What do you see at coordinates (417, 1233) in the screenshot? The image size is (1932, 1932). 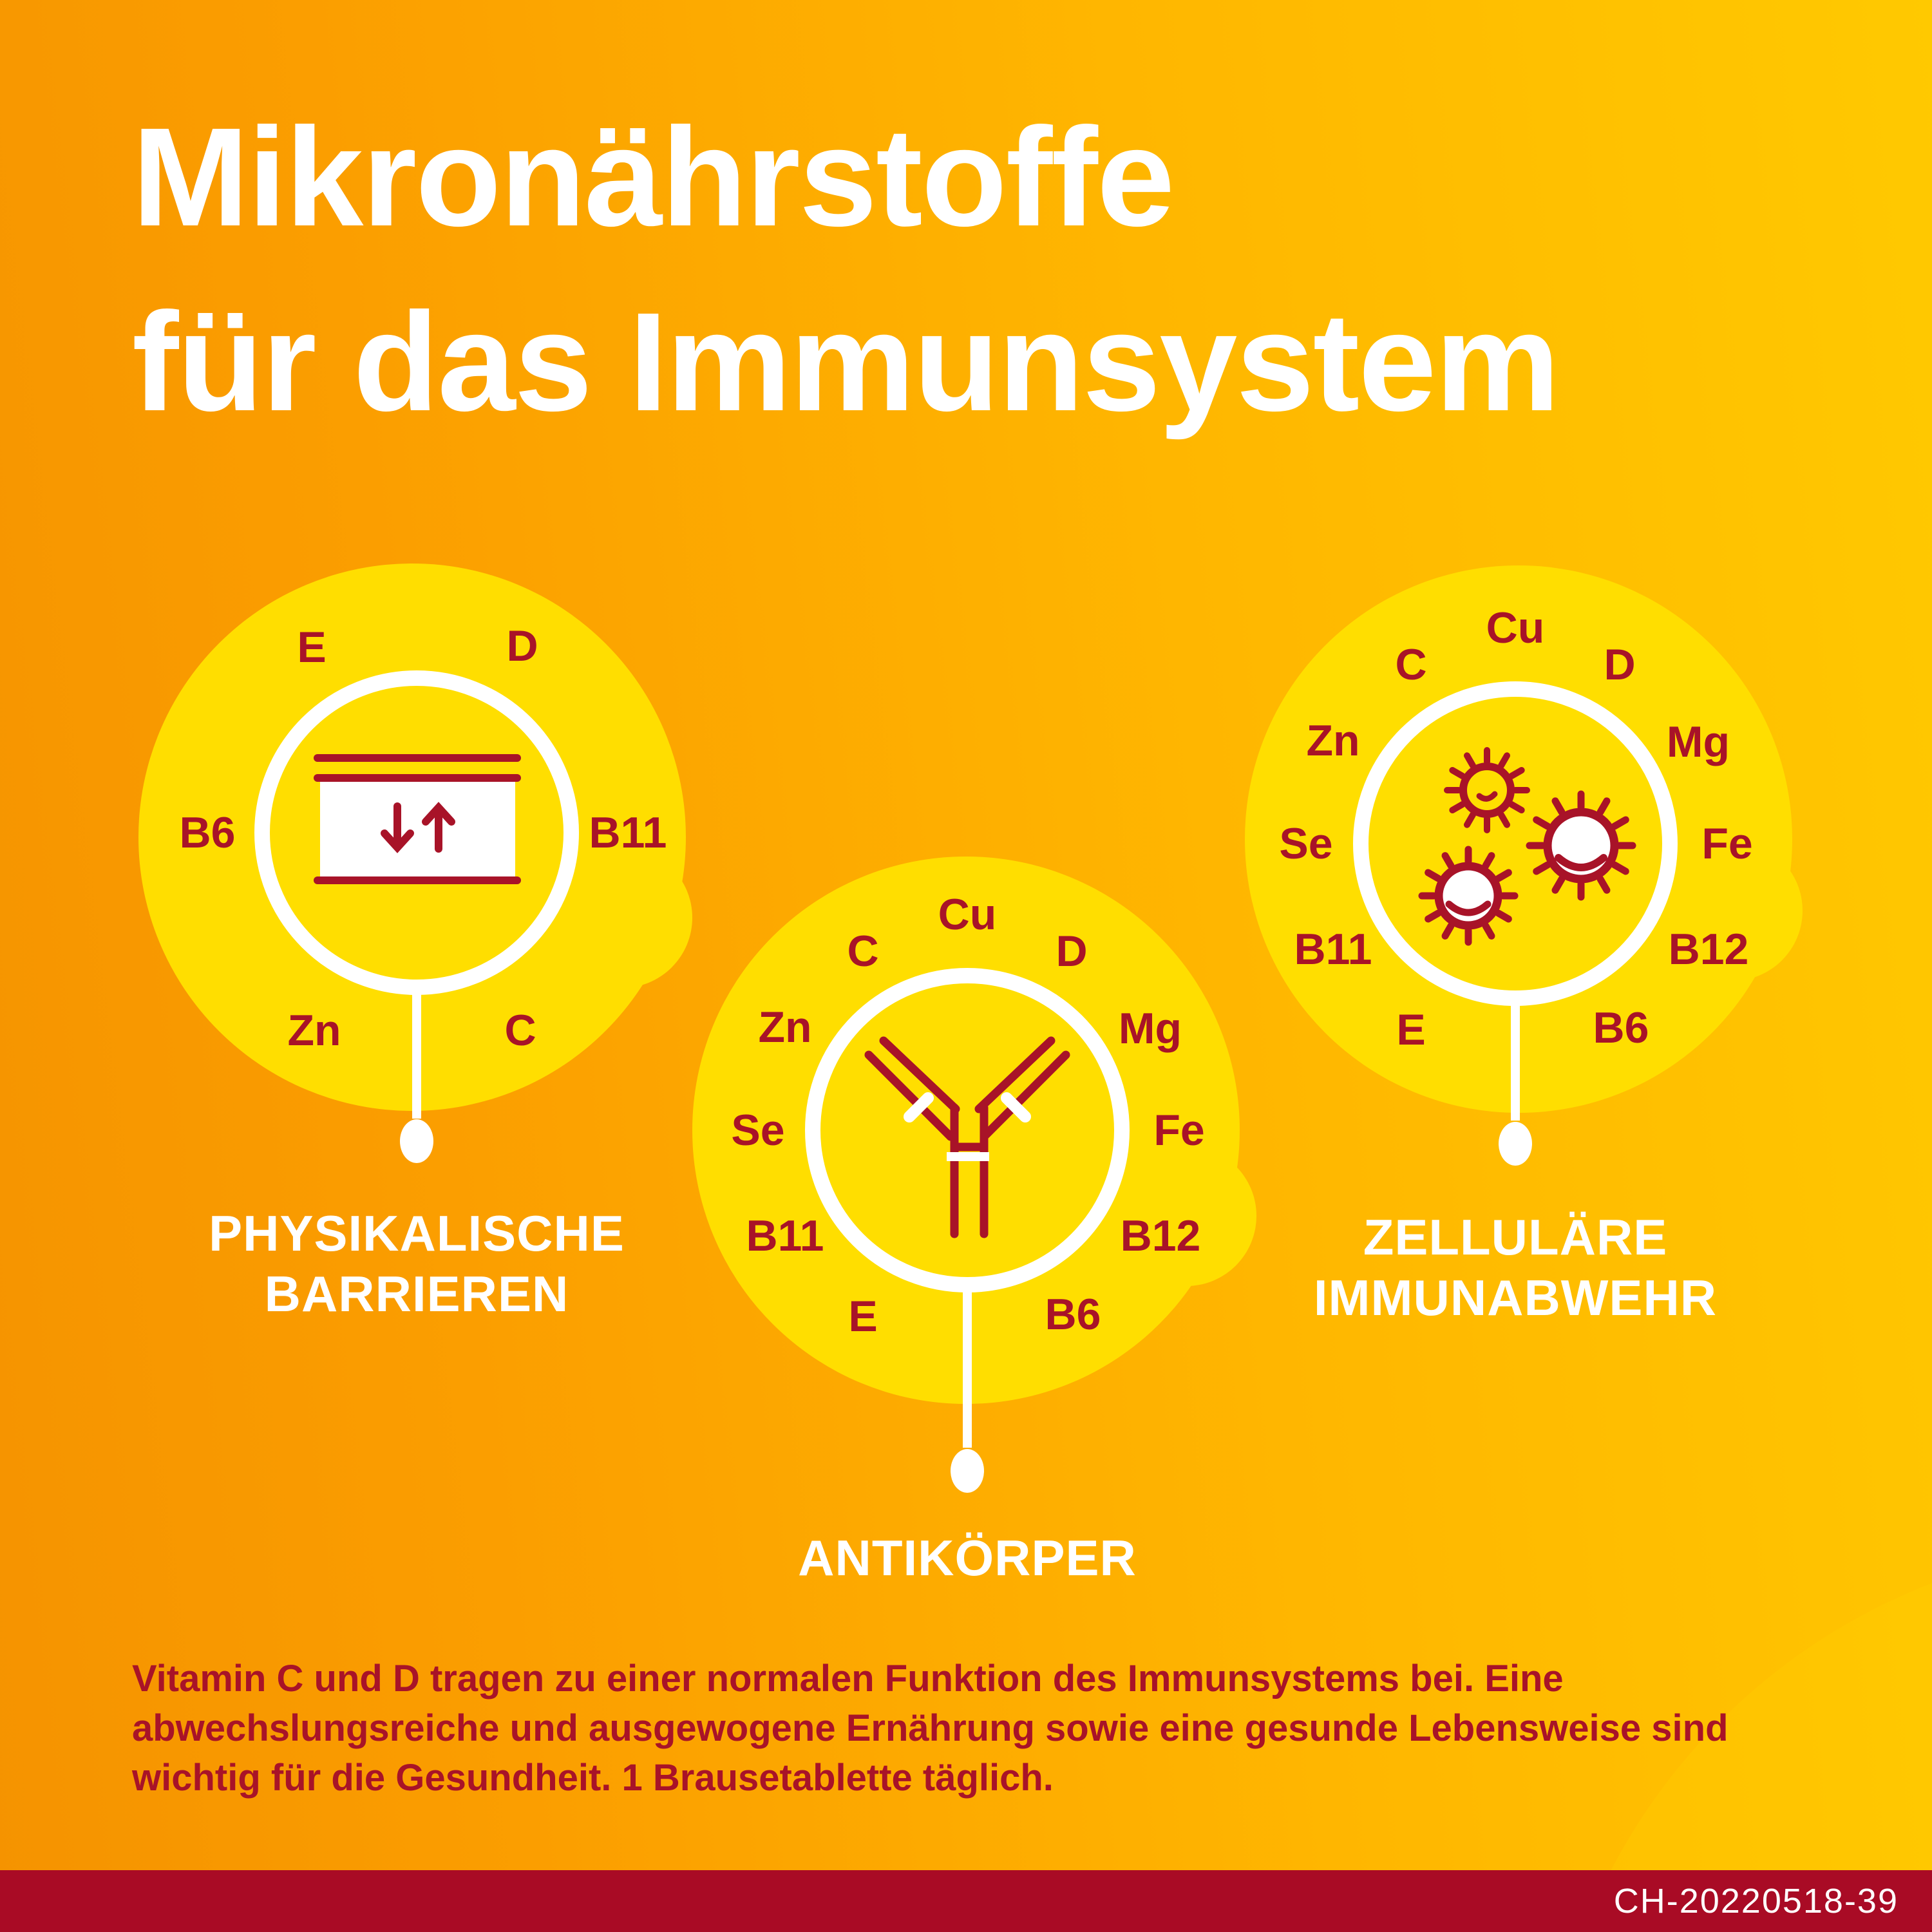 I see `caption-line: PHYSIKALISCHE` at bounding box center [417, 1233].